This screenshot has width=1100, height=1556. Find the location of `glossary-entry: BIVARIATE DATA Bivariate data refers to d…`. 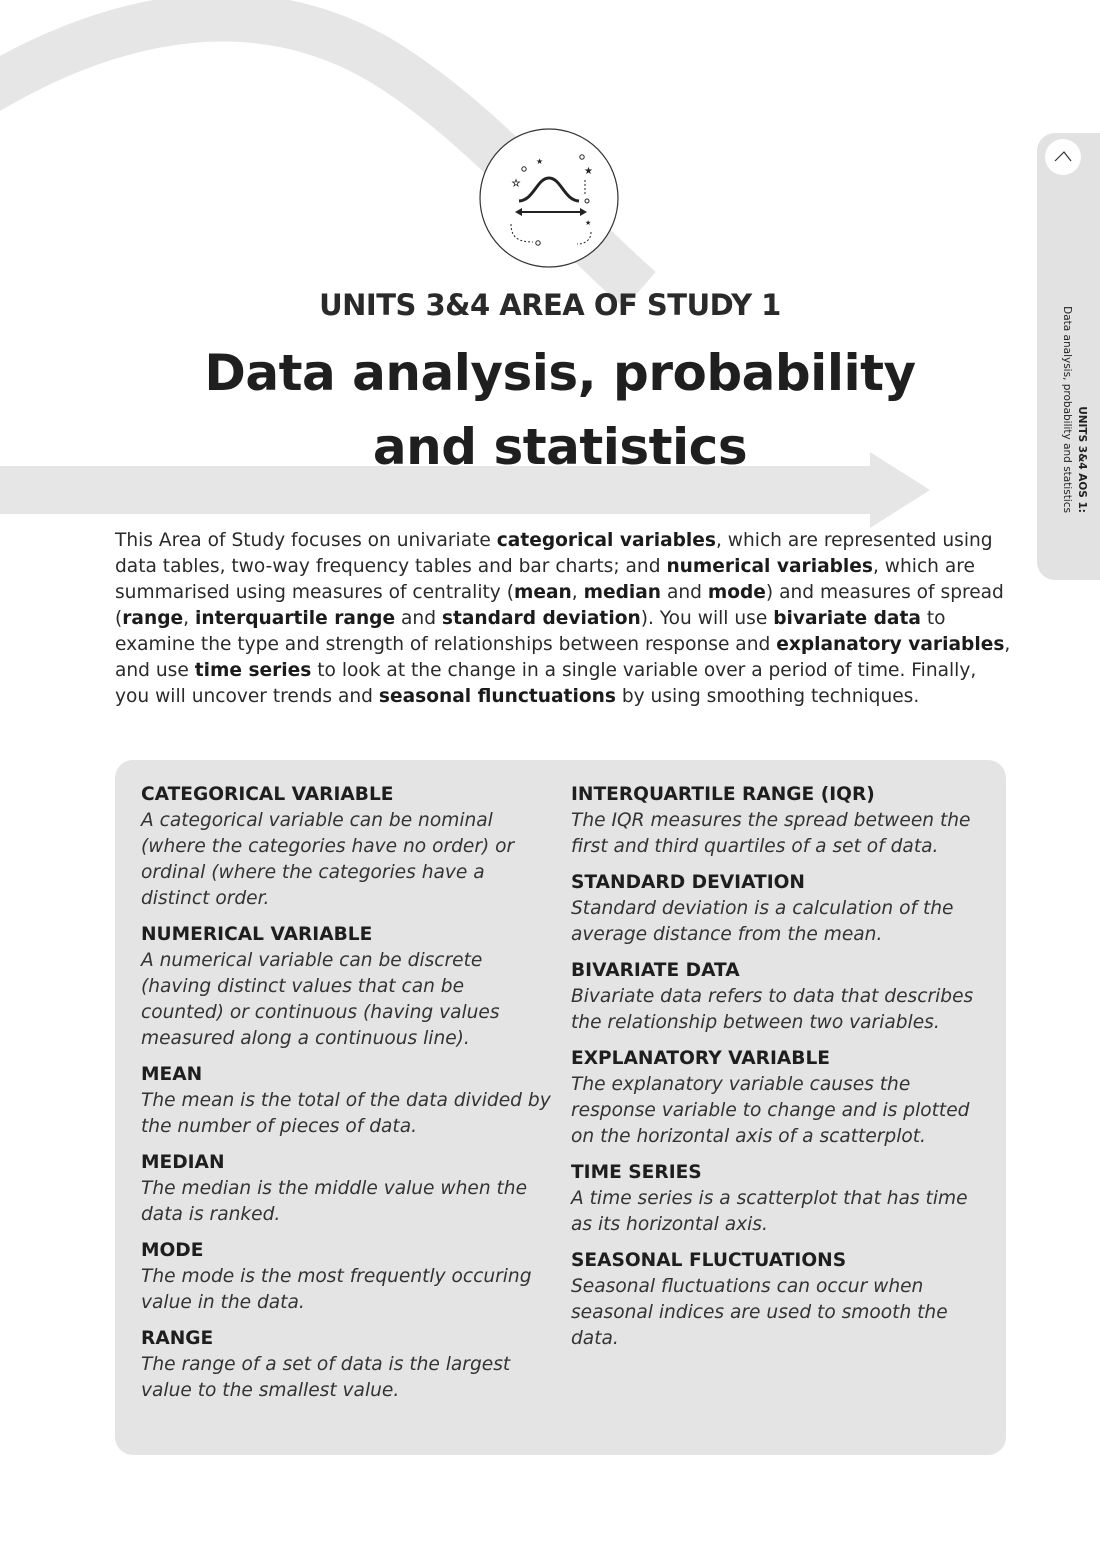

glossary-entry: BIVARIATE DATA Bivariate data refers to d… is located at coordinates (776, 997).